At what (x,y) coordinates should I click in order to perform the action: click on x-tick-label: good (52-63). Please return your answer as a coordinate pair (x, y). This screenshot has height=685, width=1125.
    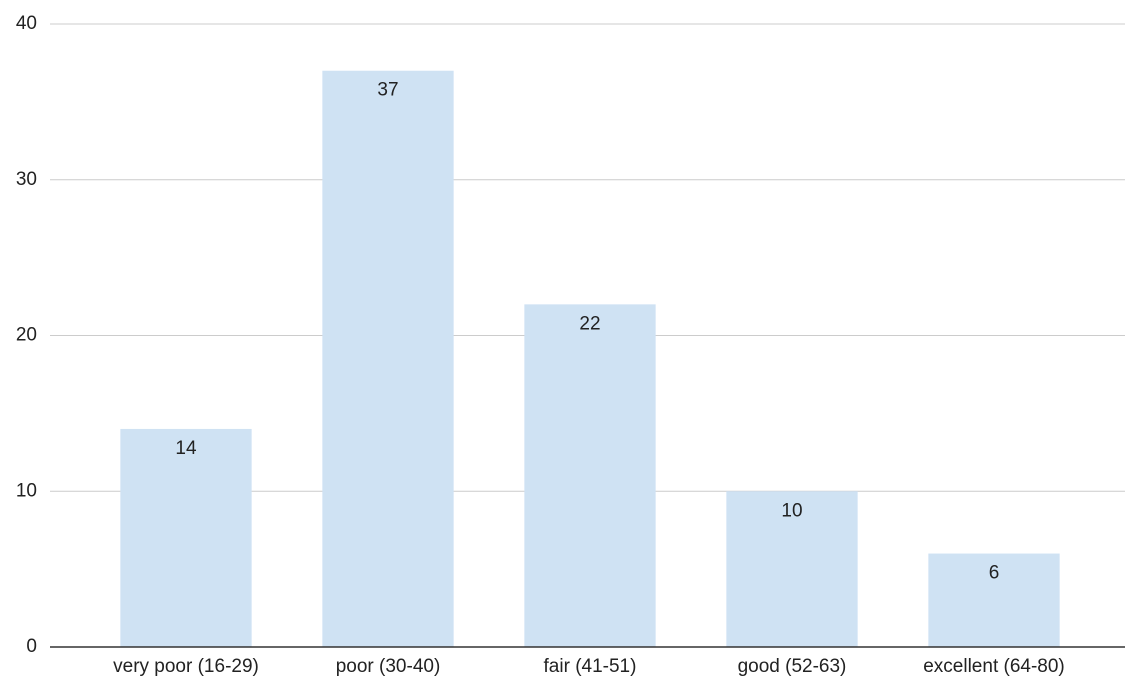
    Looking at the image, I should click on (792, 666).